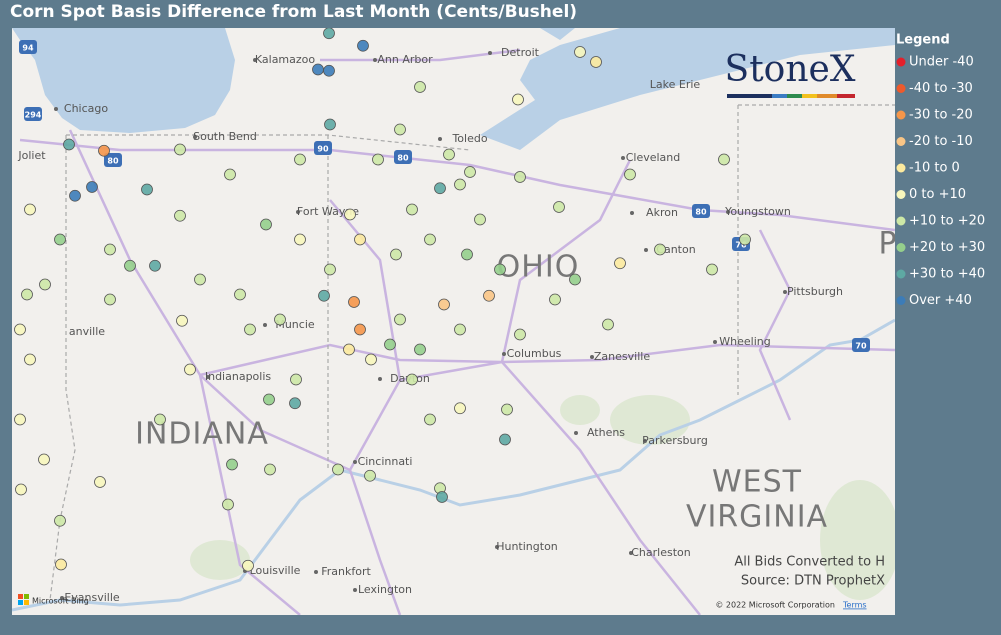 The height and width of the screenshot is (635, 1001). Describe the element at coordinates (854, 605) in the screenshot. I see `terms-link: Terms` at that location.